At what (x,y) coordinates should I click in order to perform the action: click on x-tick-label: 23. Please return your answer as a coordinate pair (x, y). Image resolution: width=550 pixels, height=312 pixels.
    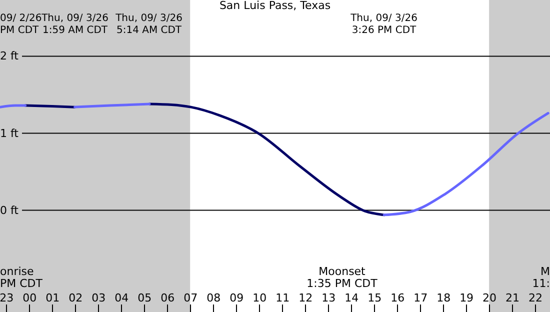
    Looking at the image, I should click on (7, 298).